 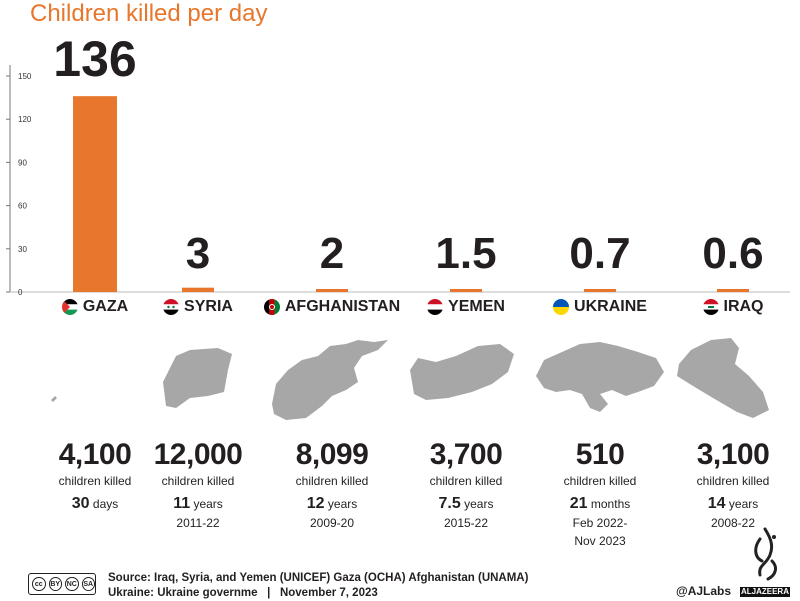 I want to click on country-name: IRAQ, so click(x=743, y=306).